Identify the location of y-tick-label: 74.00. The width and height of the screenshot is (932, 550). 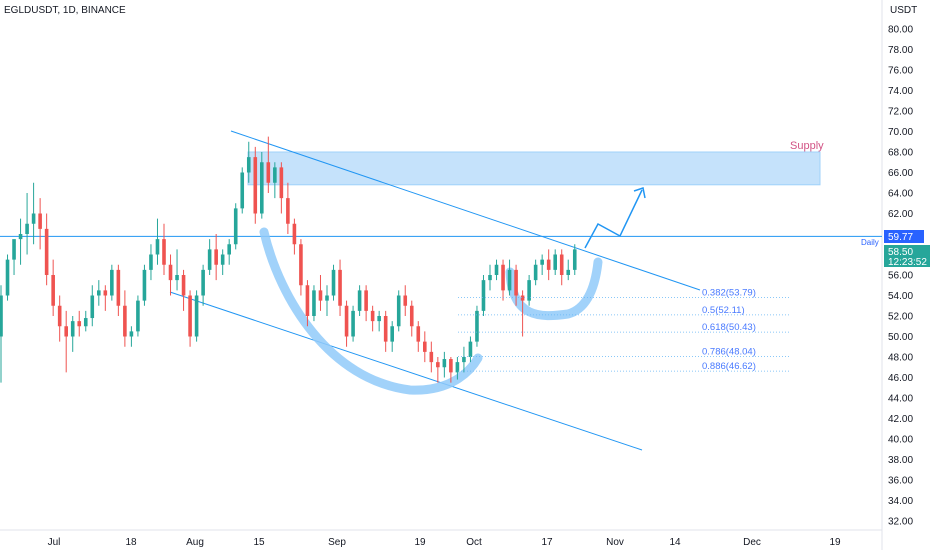
(900, 91).